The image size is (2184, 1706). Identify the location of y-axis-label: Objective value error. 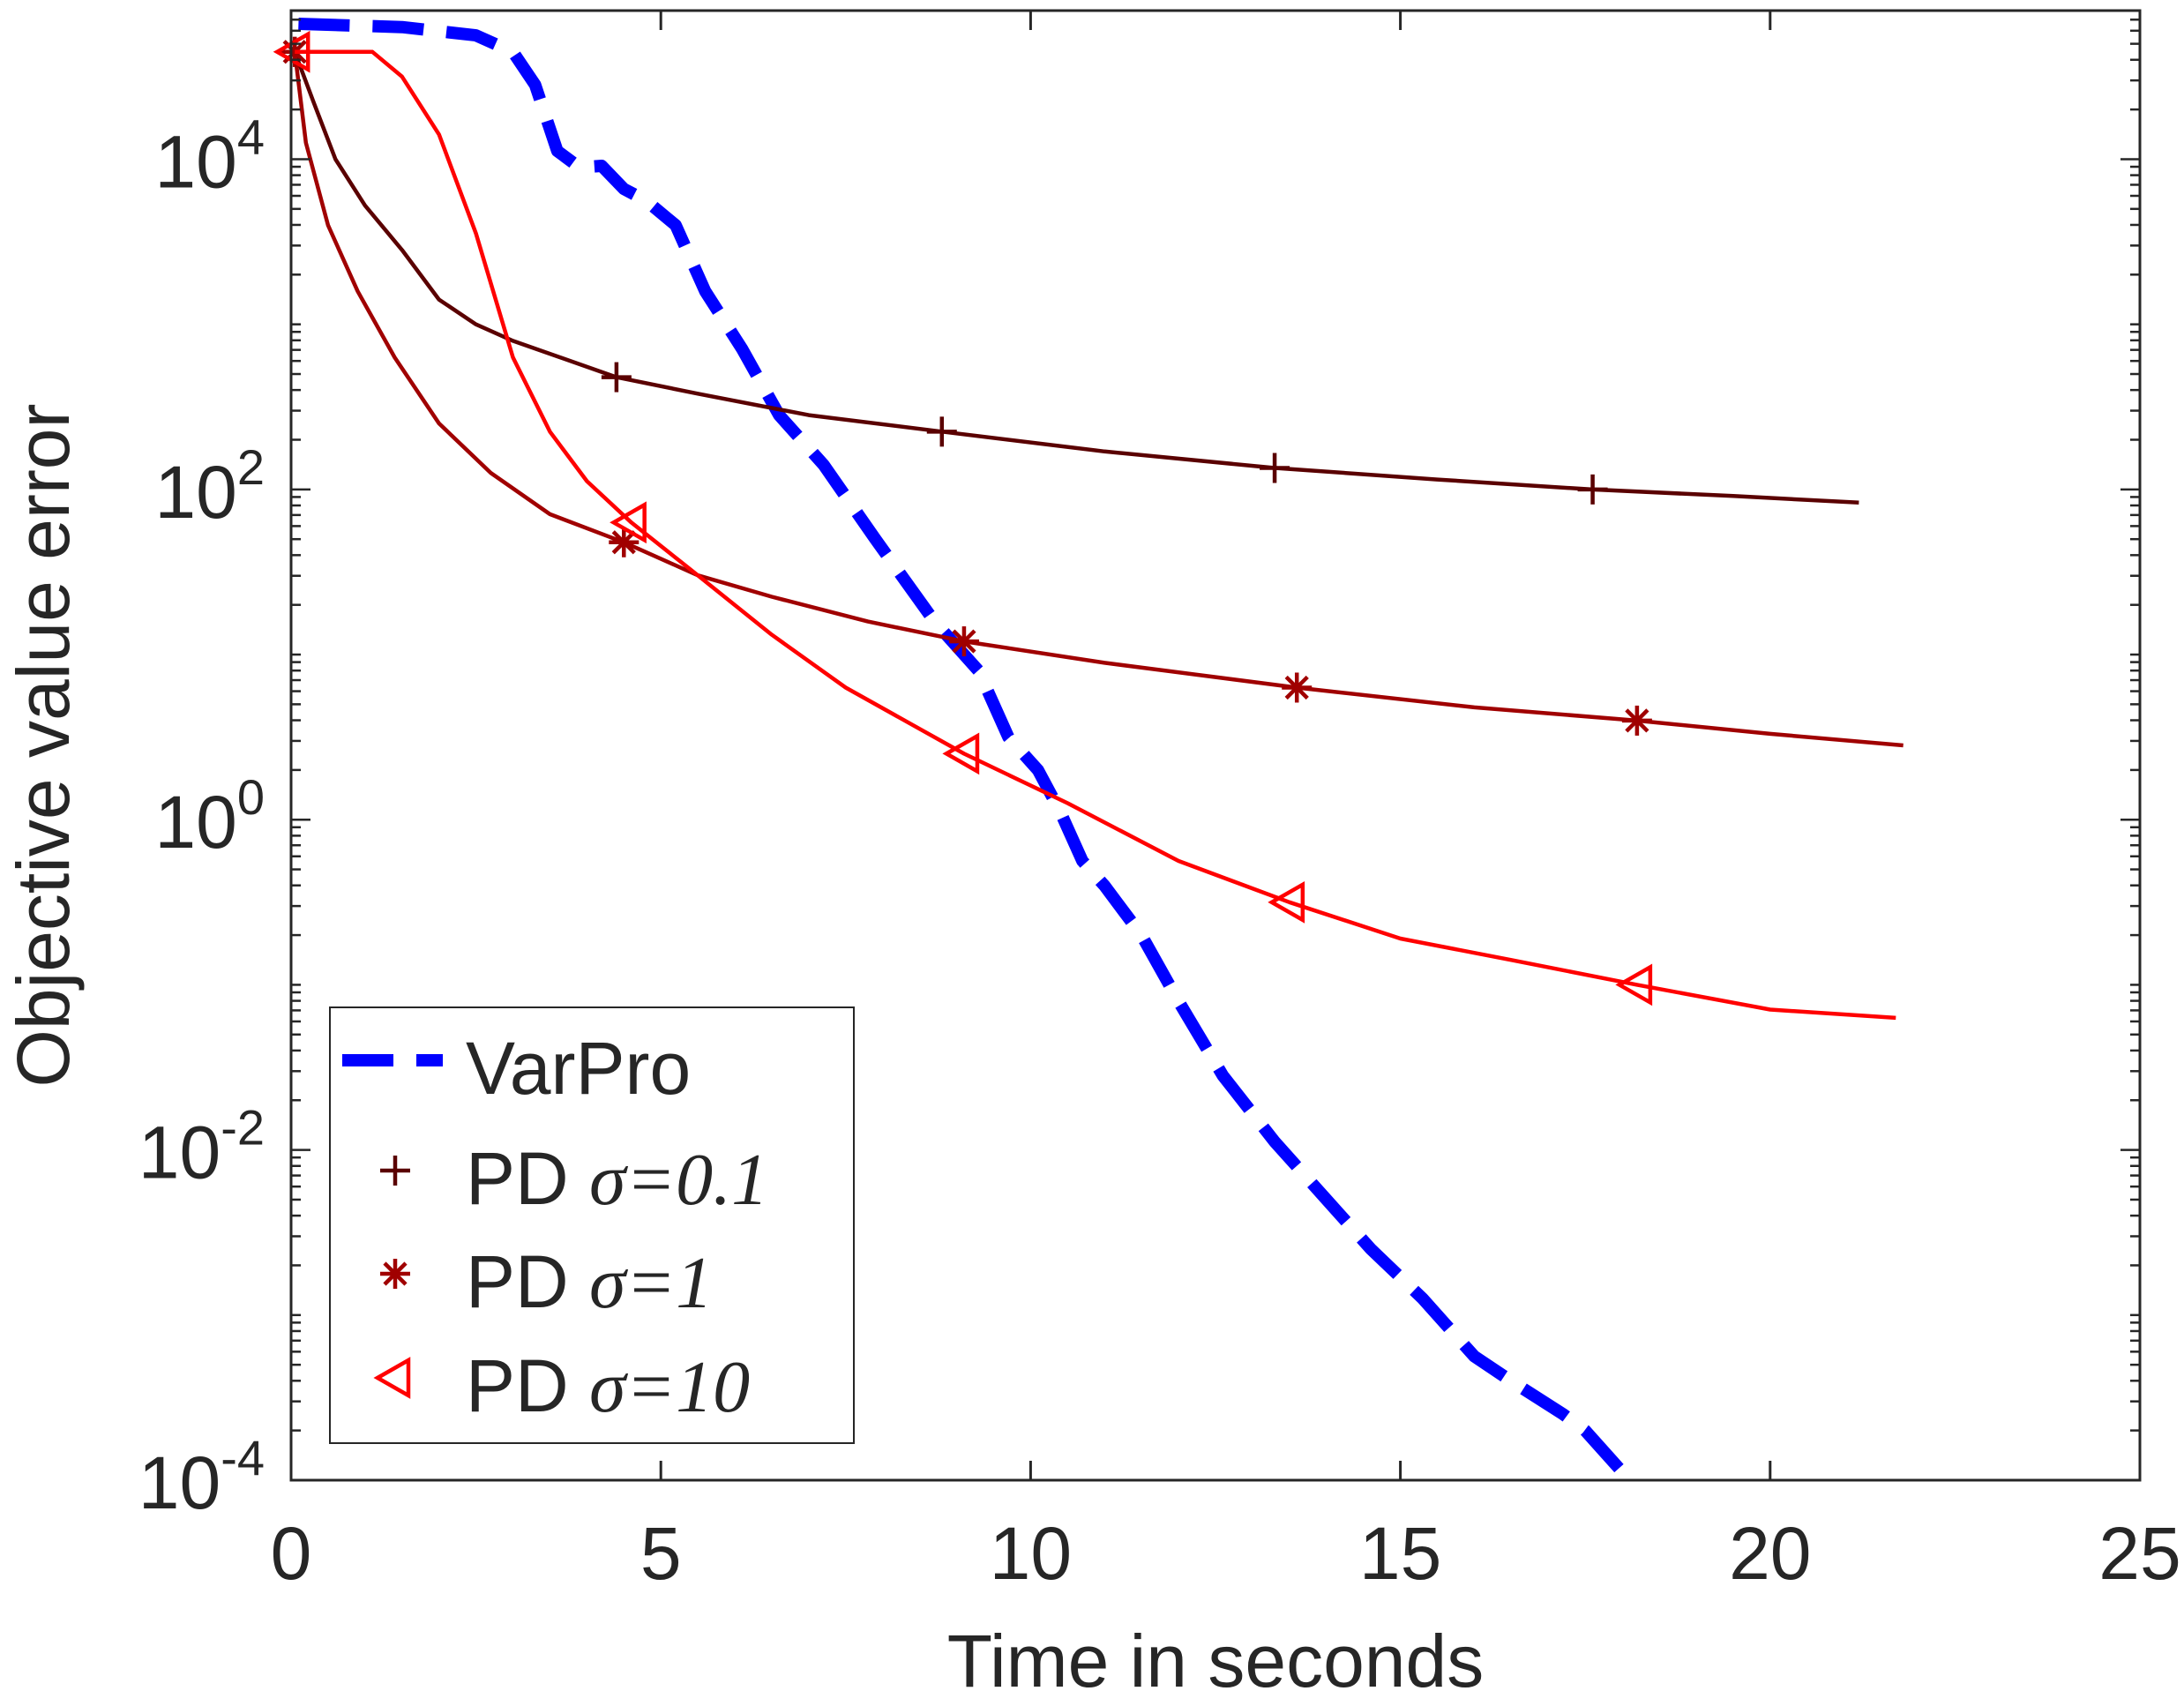
(43, 746).